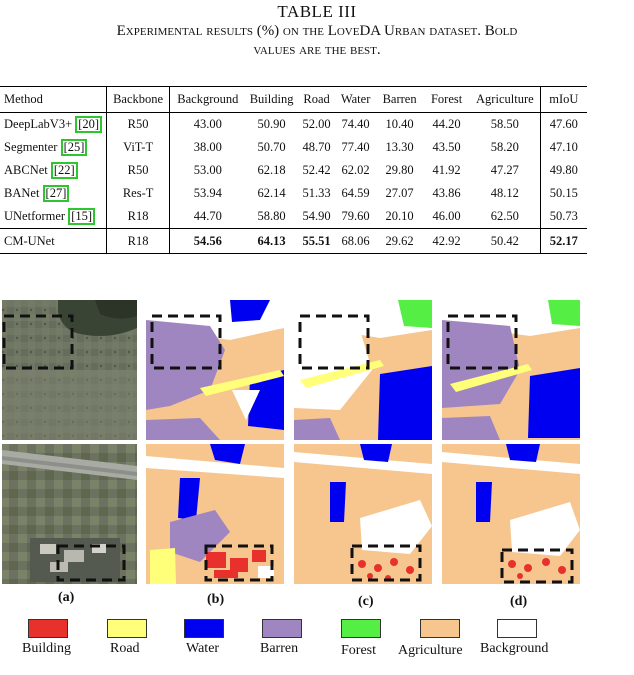 Image resolution: width=634 pixels, height=675 pixels. Describe the element at coordinates (279, 648) in the screenshot. I see `legend-label-barren: Barren` at that location.